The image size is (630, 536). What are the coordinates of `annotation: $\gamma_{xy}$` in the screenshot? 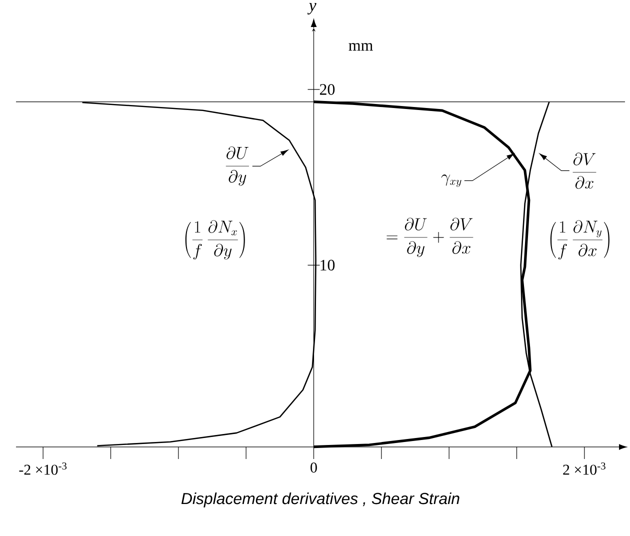 It's located at (451, 180).